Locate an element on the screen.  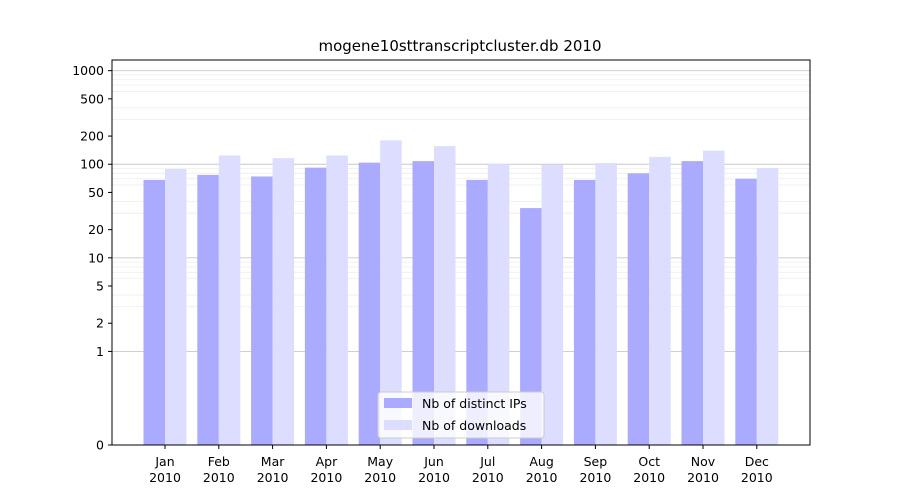
bar-distinct-ips-jan is located at coordinates (154, 312).